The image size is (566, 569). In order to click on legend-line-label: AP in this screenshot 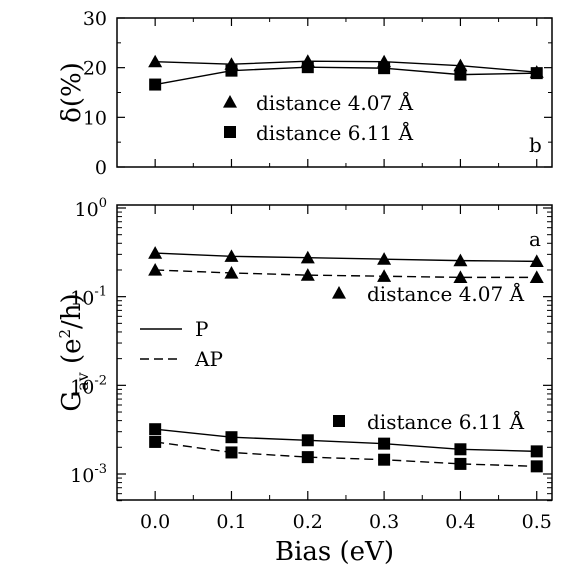, I will do `click(208, 359)`.